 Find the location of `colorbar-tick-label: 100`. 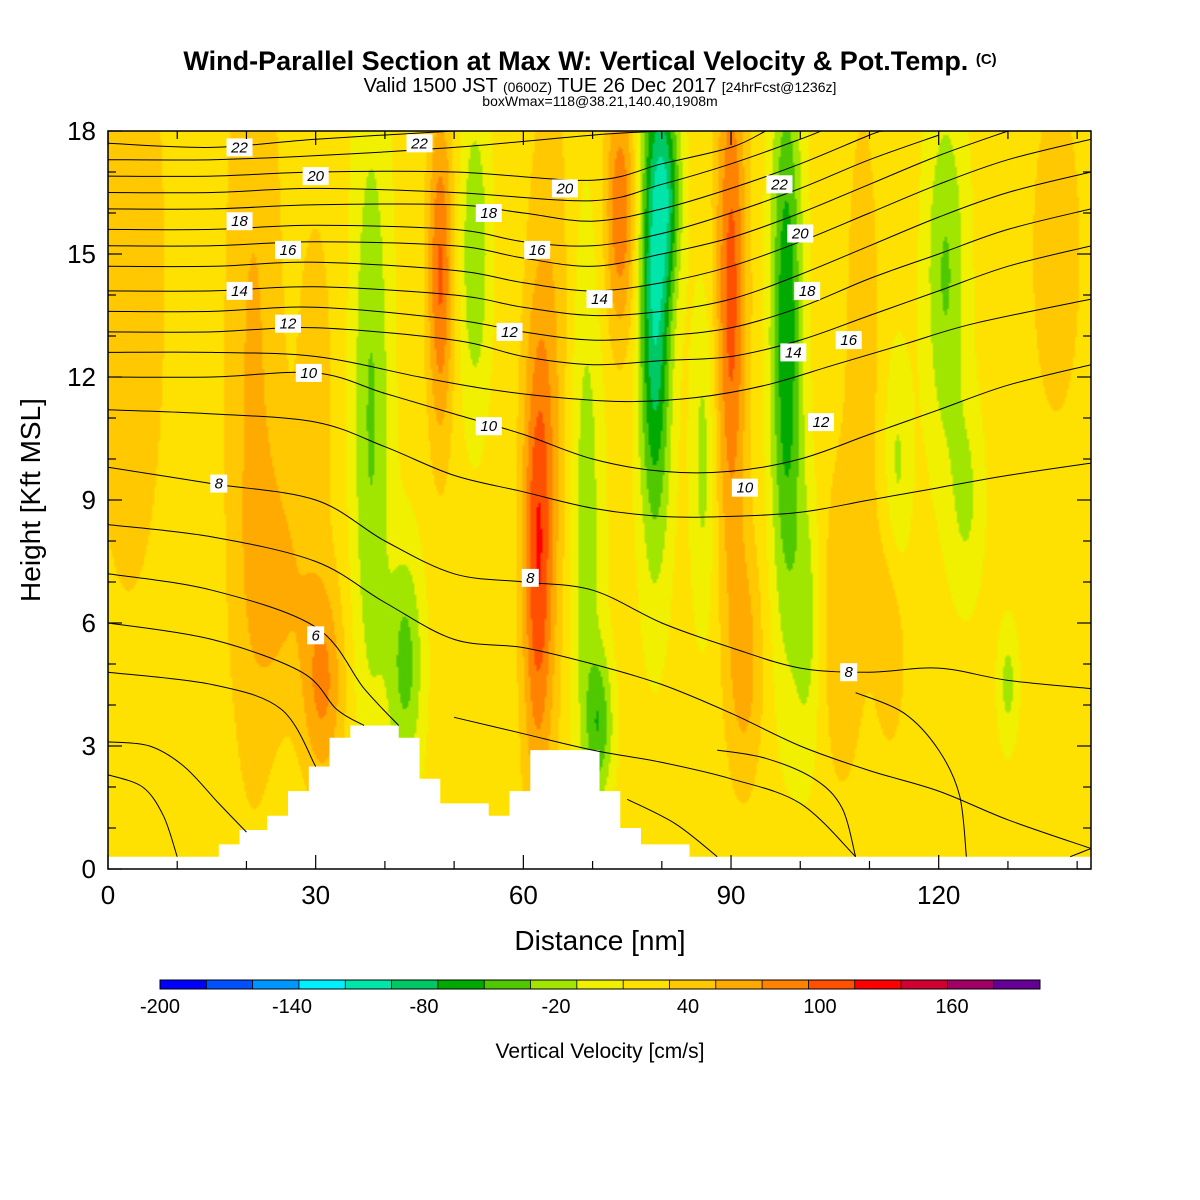

colorbar-tick-label: 100 is located at coordinates (819, 1007).